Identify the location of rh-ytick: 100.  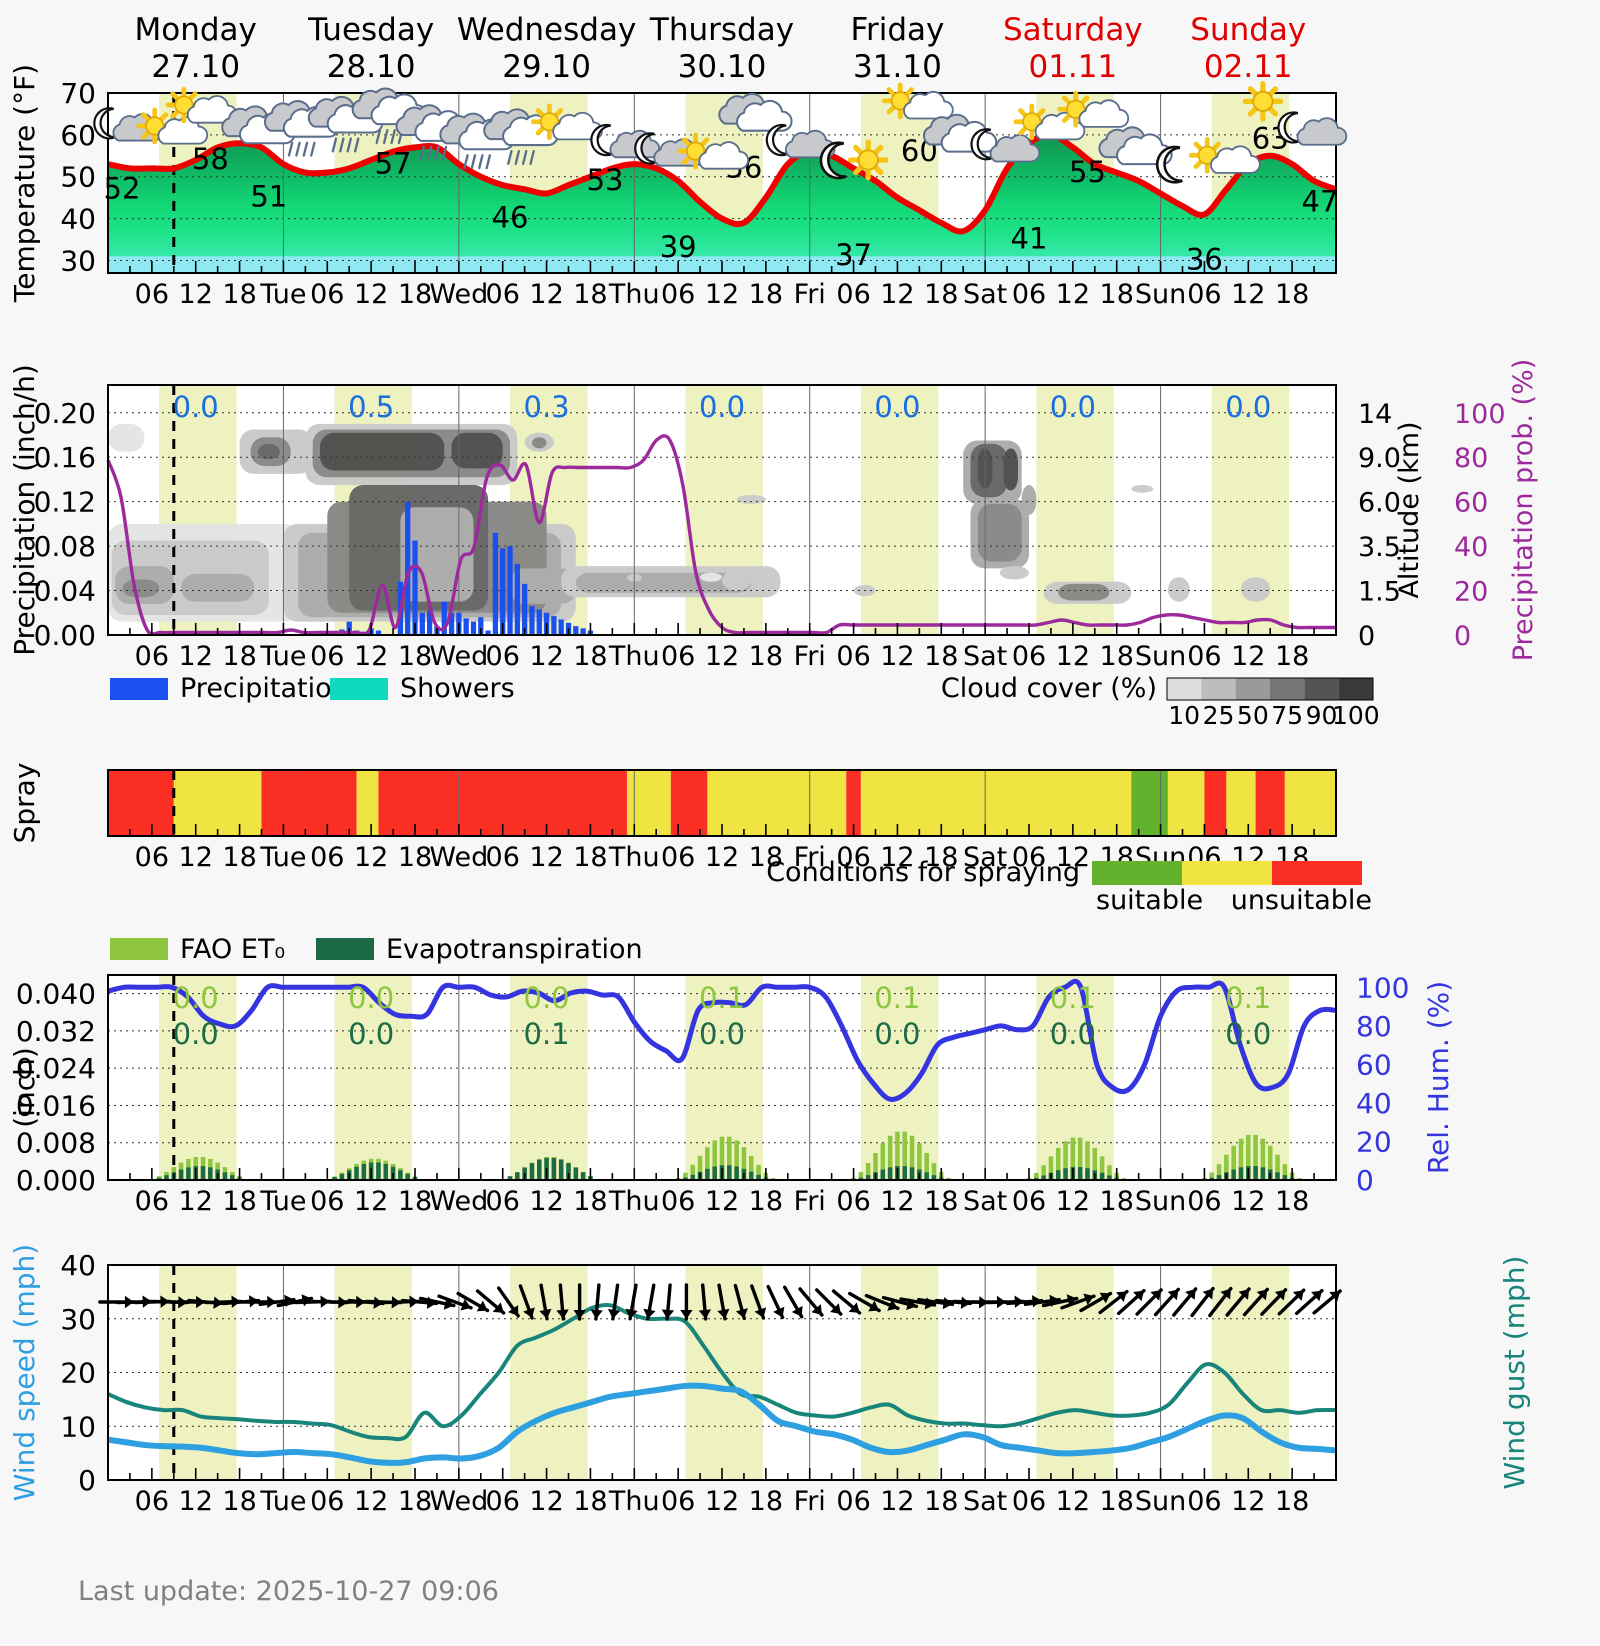
(1382, 987).